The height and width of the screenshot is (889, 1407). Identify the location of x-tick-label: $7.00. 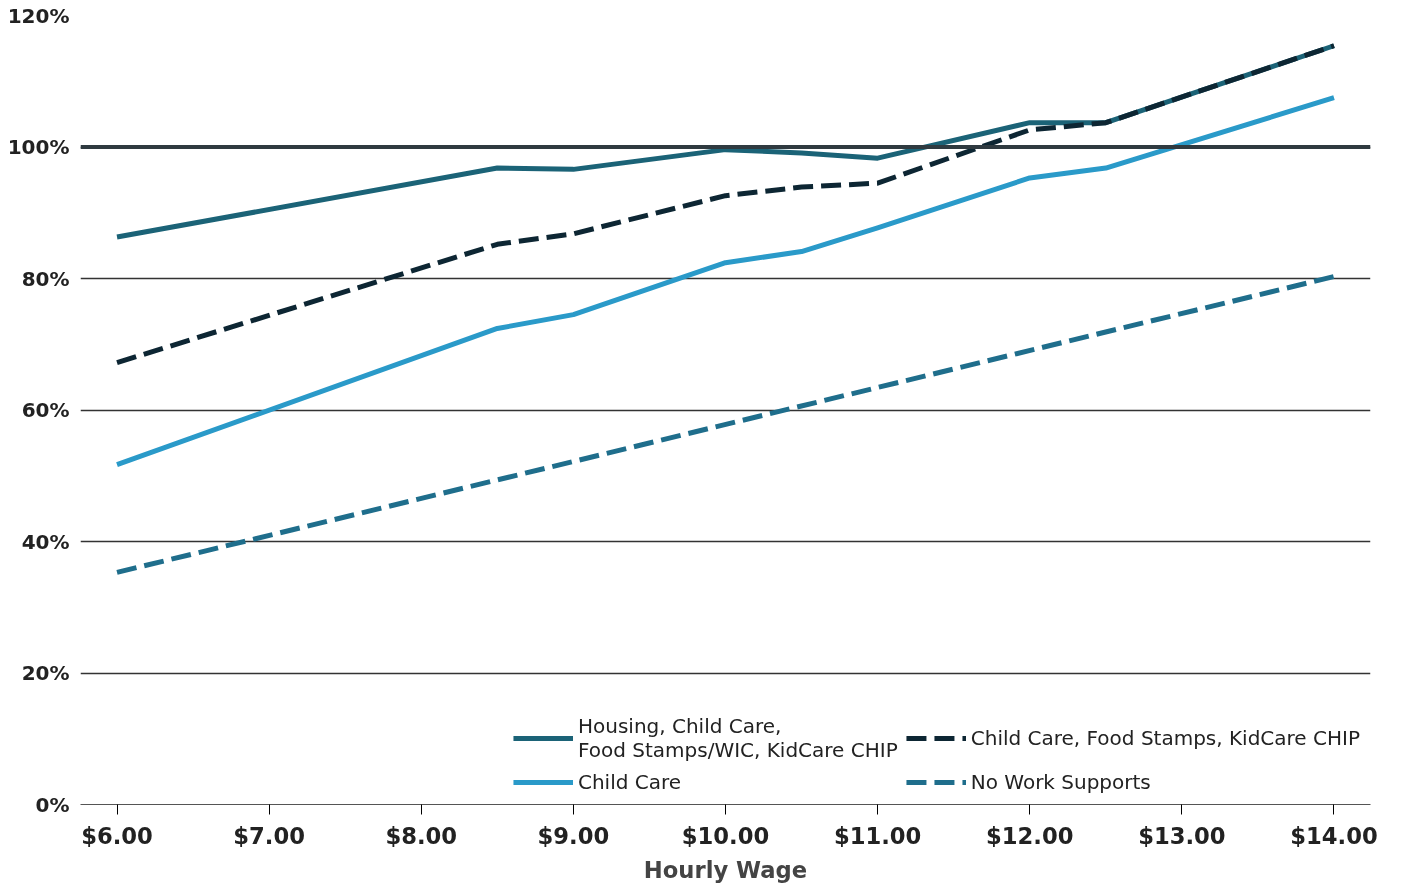
(269, 835).